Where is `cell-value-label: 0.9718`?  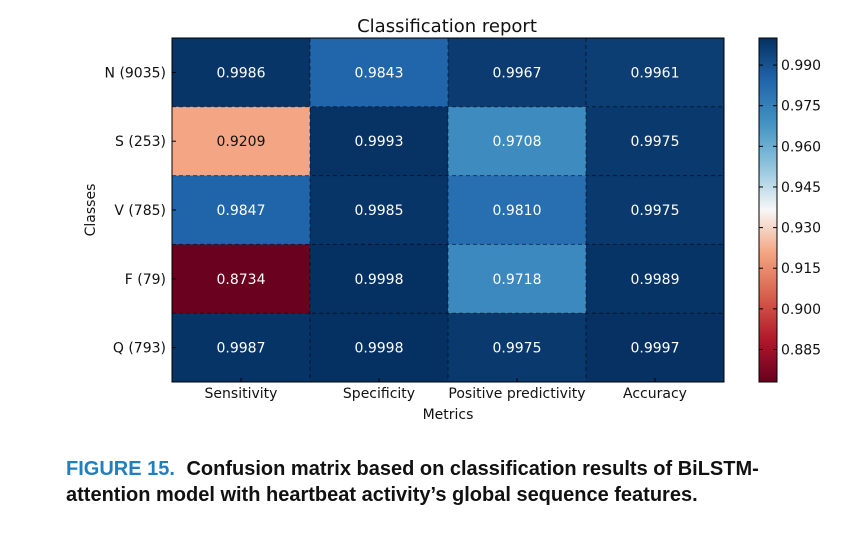
cell-value-label: 0.9718 is located at coordinates (517, 280).